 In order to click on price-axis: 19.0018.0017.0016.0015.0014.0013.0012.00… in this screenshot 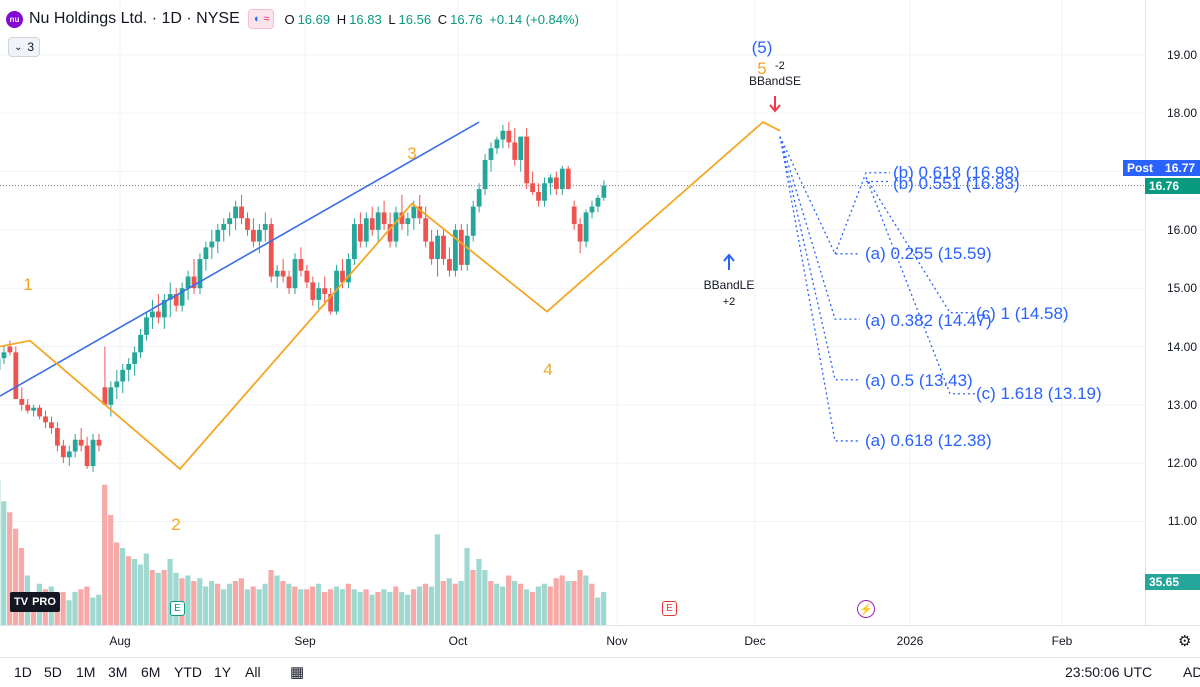, I will do `click(1172, 312)`.